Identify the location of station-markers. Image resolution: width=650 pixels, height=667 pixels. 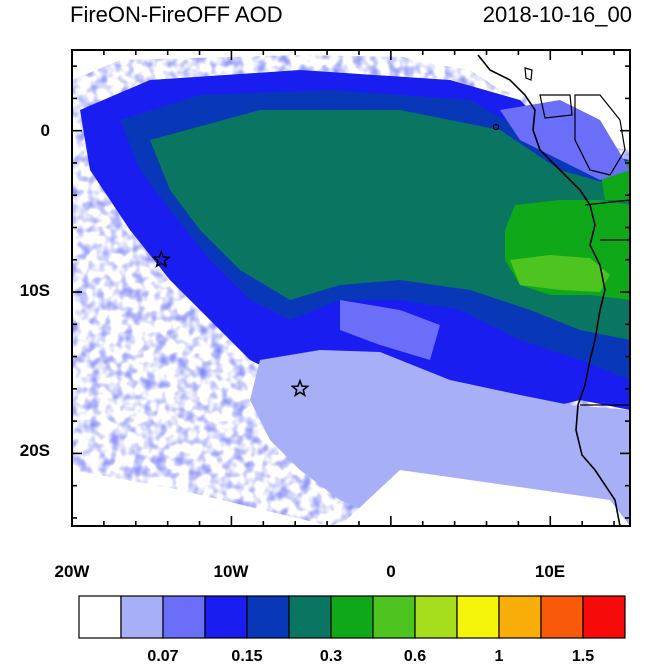
(230, 323).